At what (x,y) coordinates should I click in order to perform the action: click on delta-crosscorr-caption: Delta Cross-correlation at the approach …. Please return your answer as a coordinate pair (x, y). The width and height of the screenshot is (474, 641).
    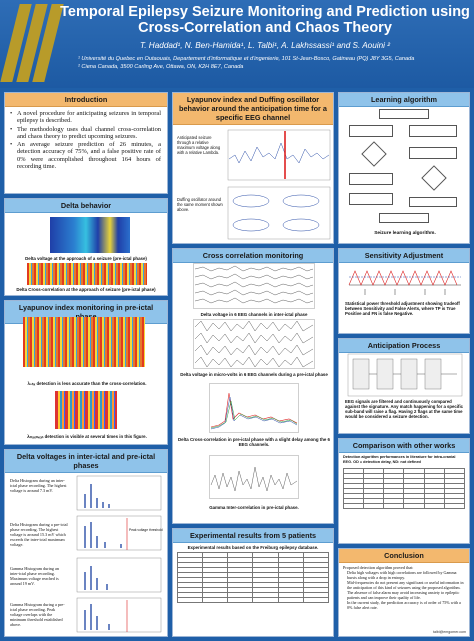
    Looking at the image, I should click on (86, 289).